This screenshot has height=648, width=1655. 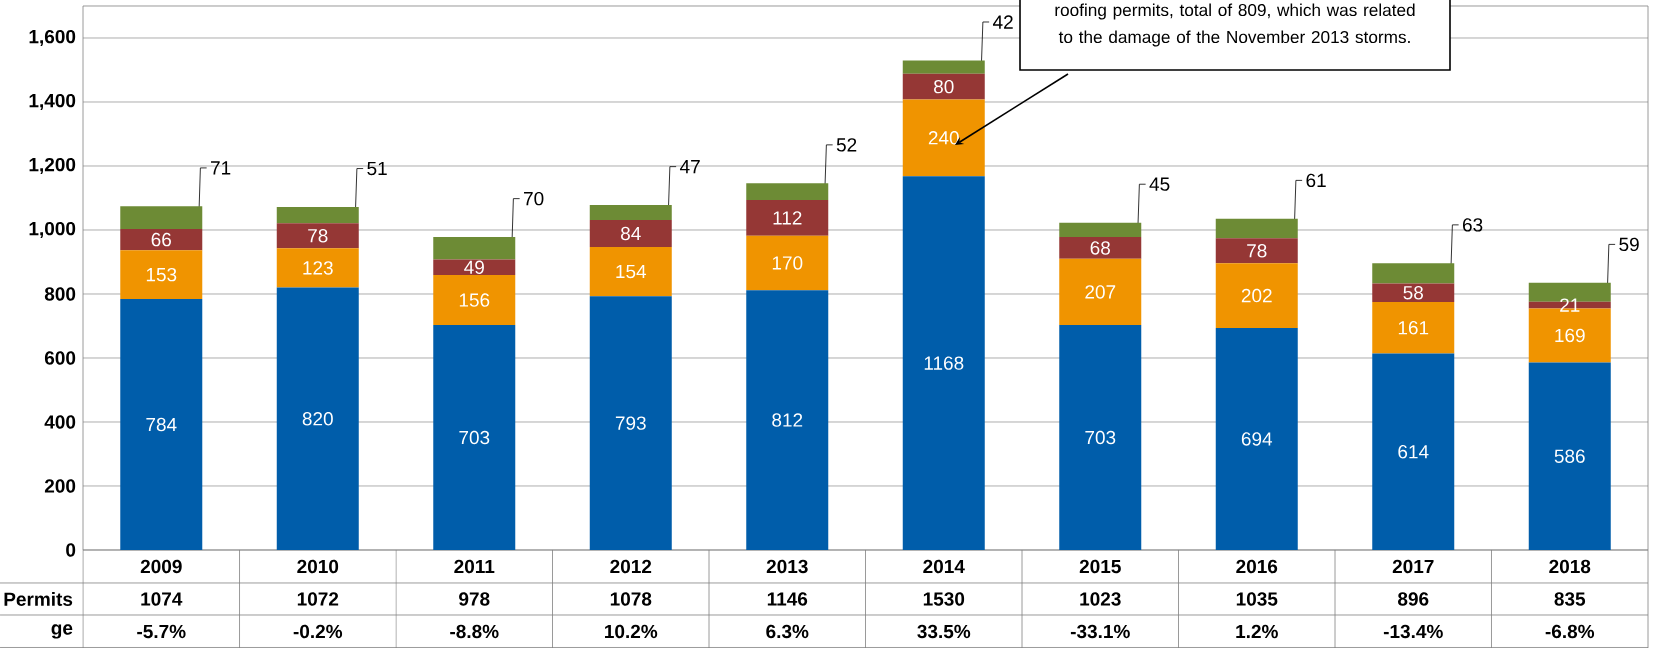 What do you see at coordinates (787, 631) in the screenshot?
I see `text: 6.3%` at bounding box center [787, 631].